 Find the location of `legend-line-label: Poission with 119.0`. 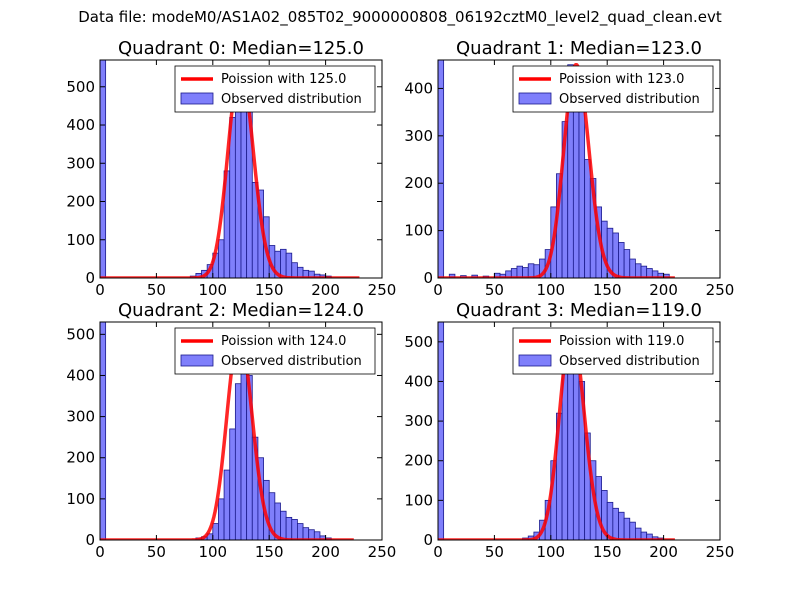

legend-line-label: Poission with 119.0 is located at coordinates (621, 341).